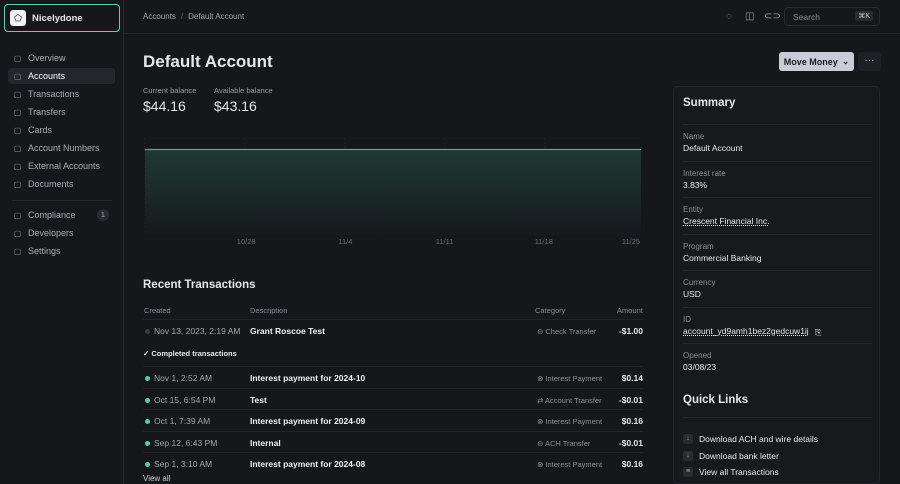  I want to click on balance-chart: 10/28 11/4 11/11 11/18 11/25, so click(392, 192).